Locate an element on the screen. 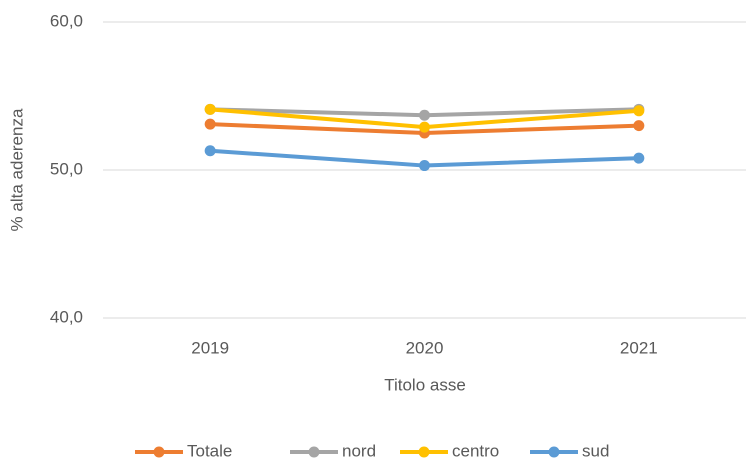  y-tick-label: 60,0 is located at coordinates (66, 20).